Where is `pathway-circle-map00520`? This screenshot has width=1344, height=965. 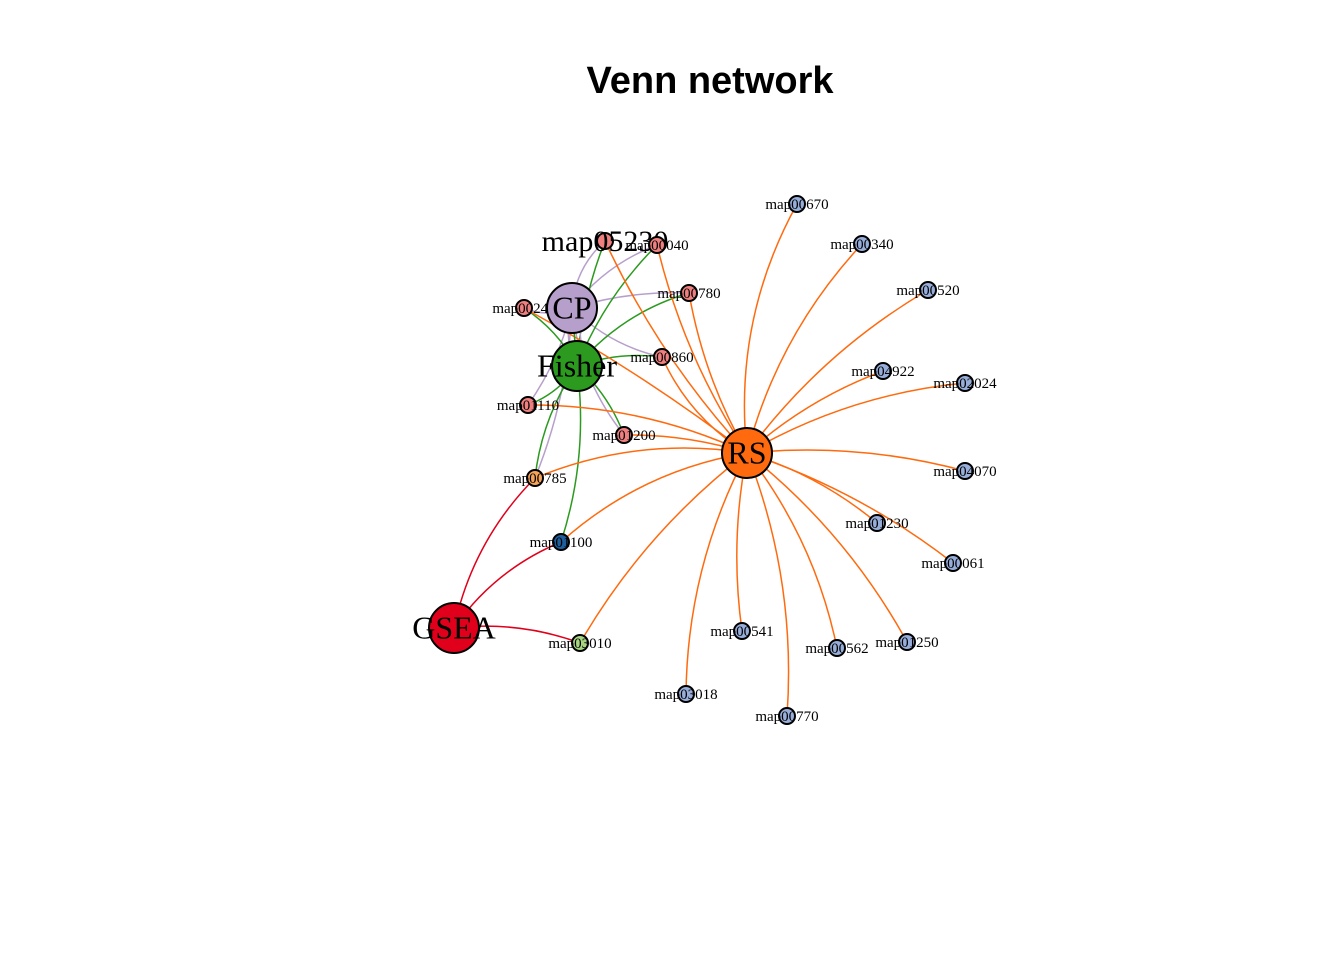
pathway-circle-map00520 is located at coordinates (928, 290).